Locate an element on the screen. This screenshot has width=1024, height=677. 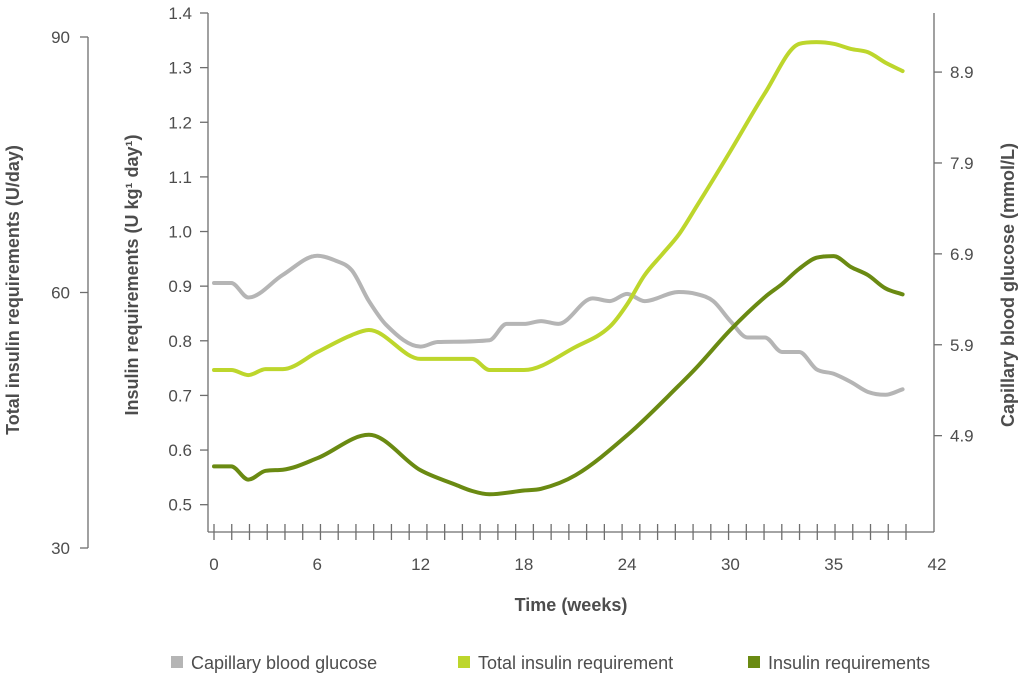
inner-y-tick-label: 0.7 is located at coordinates (180, 395).